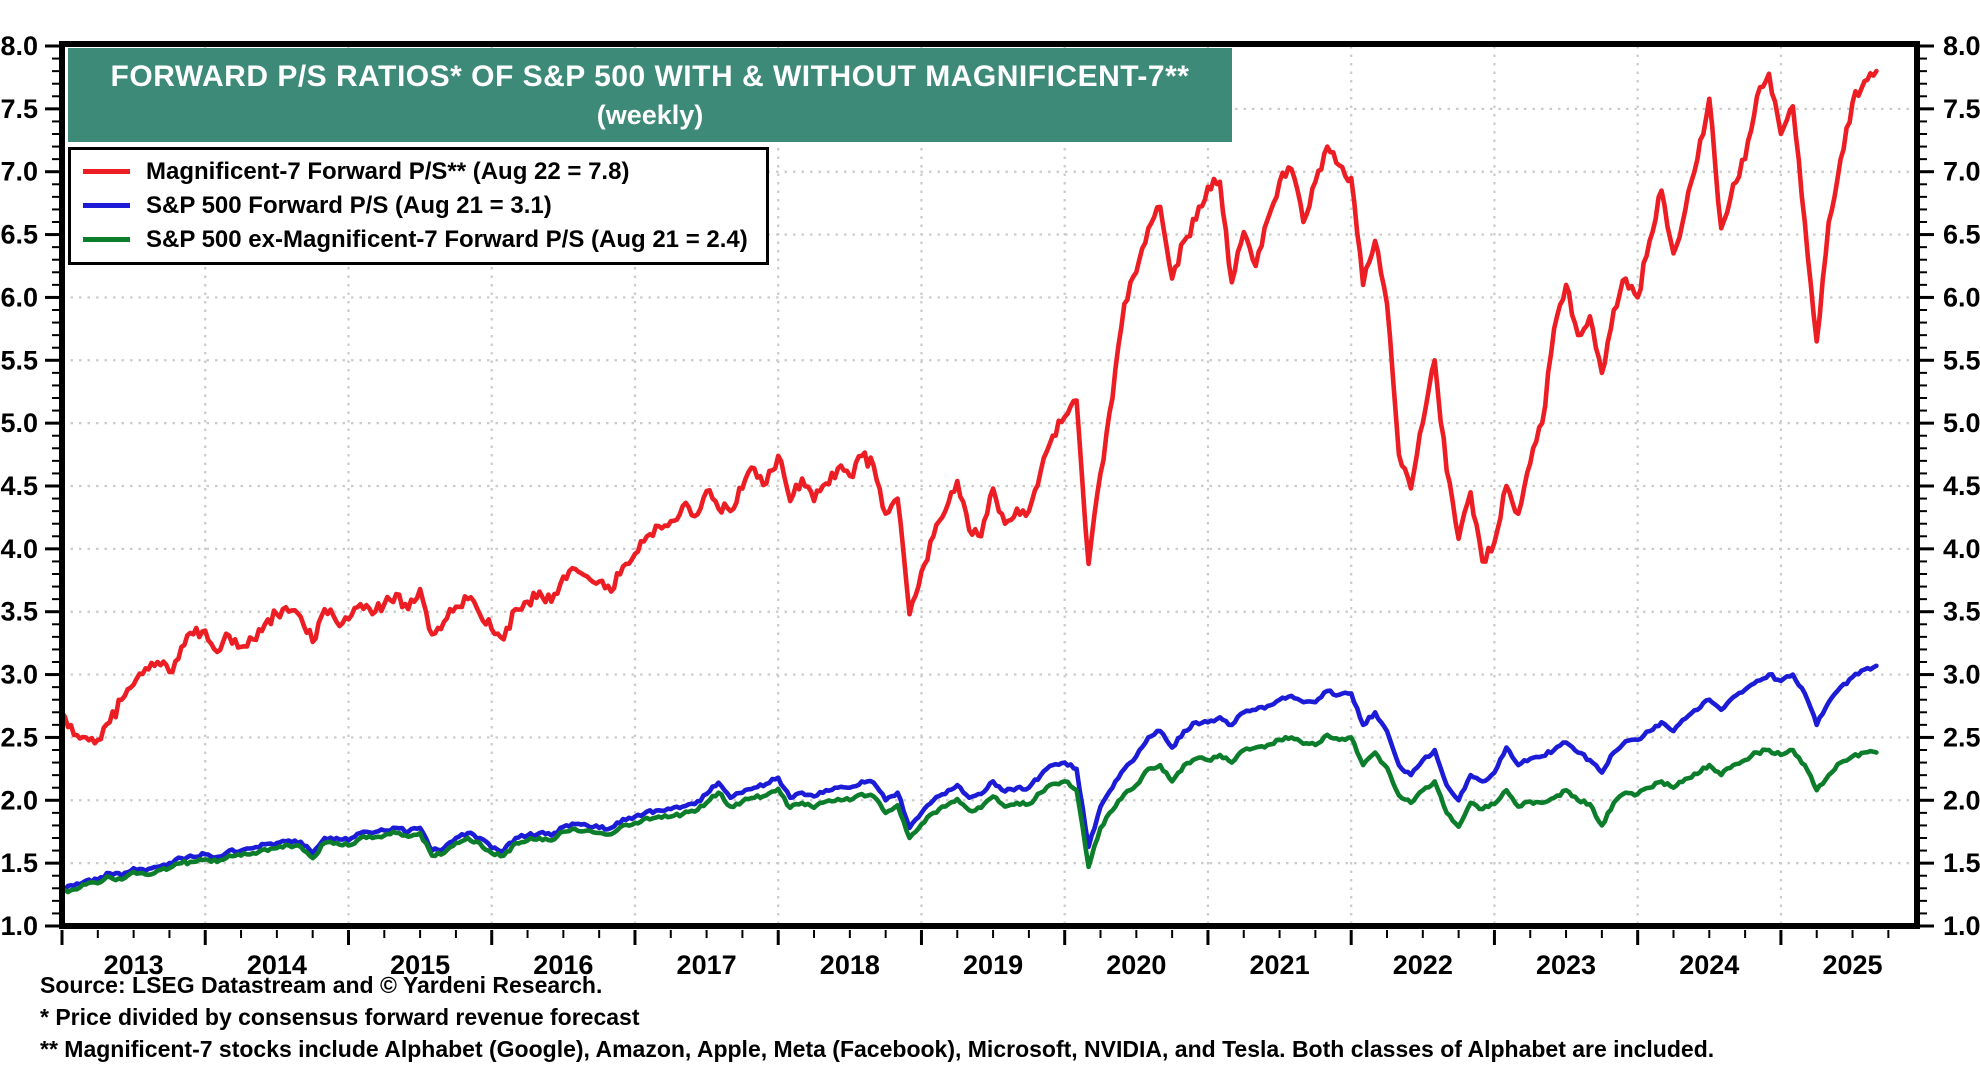 This screenshot has width=1980, height=1080. I want to click on x-axis-year-label: 2015, so click(420, 965).